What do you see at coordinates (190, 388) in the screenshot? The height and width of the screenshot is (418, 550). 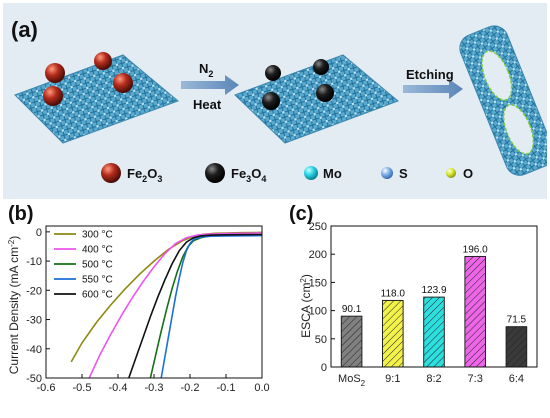 I see `x-tick-label: -0.2` at bounding box center [190, 388].